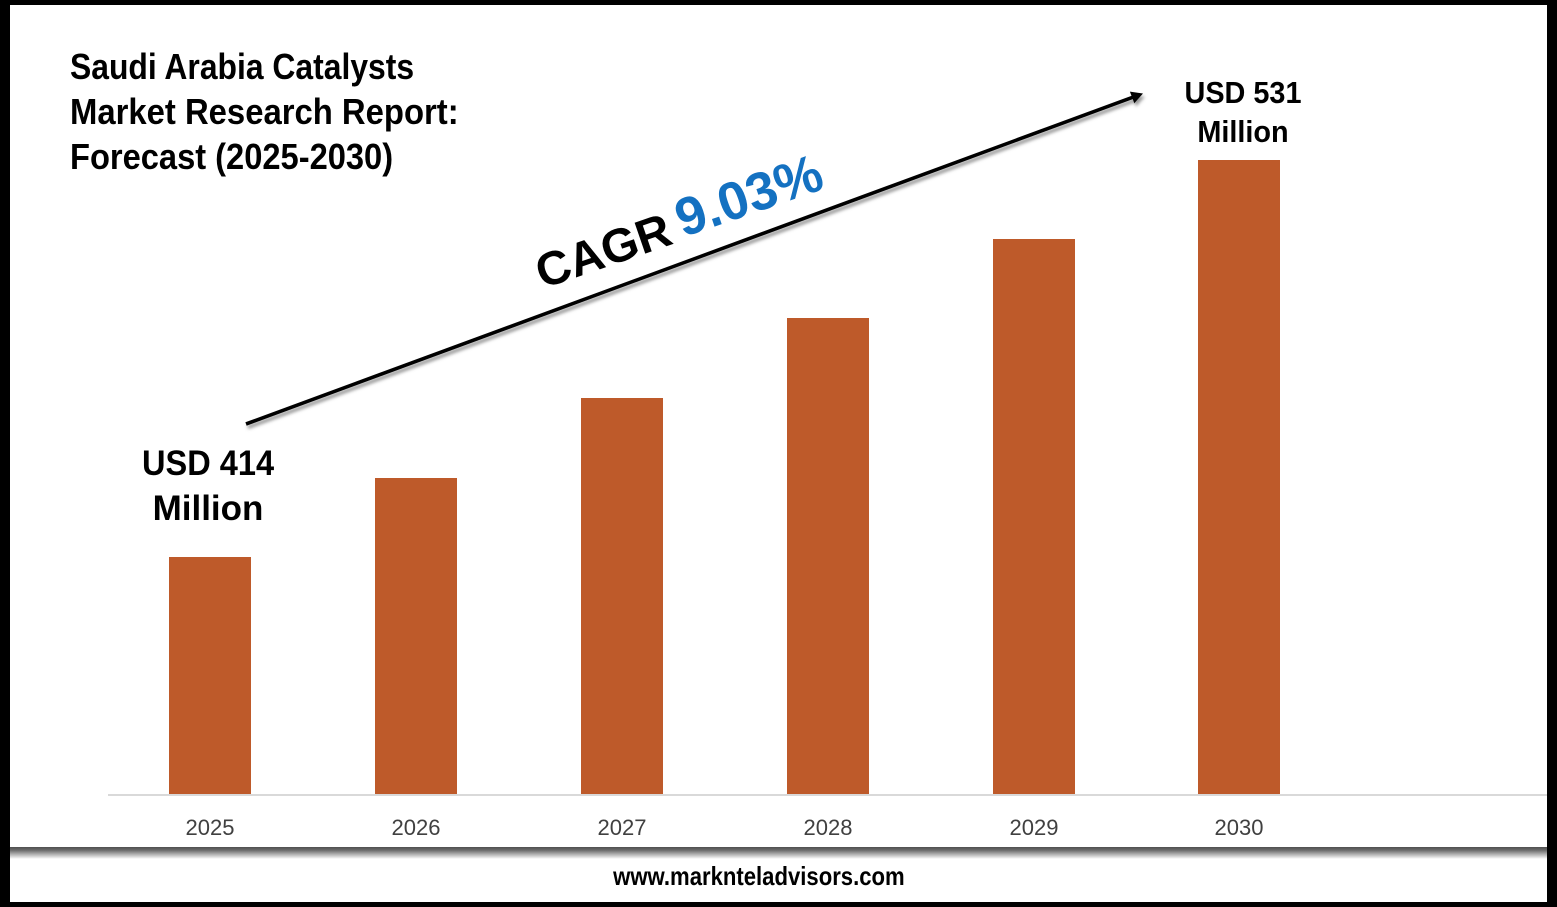 The height and width of the screenshot is (907, 1557). I want to click on svg-text: CAGR, so click(603, 252).